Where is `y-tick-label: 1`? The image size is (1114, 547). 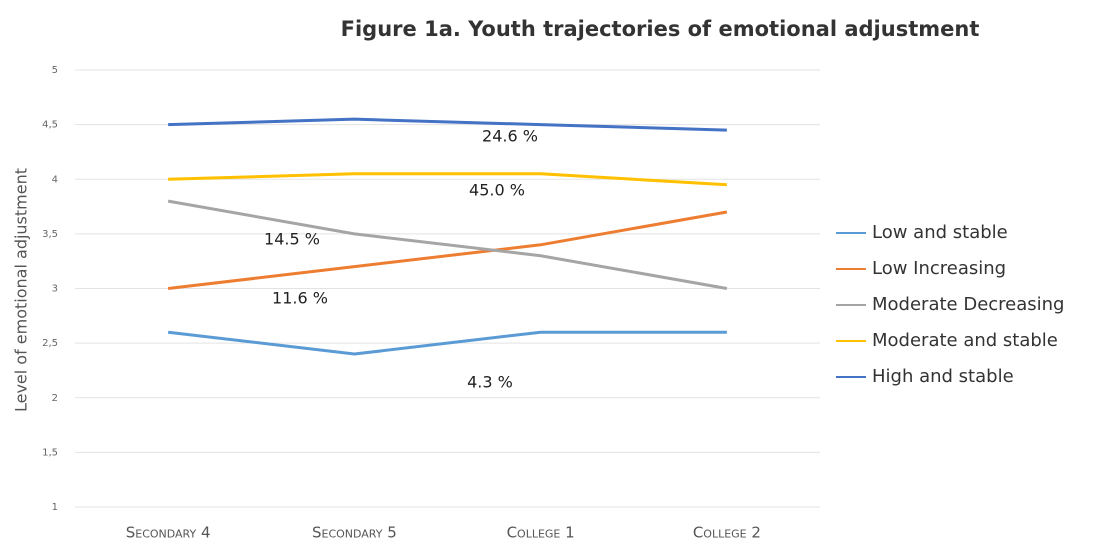
y-tick-label: 1 is located at coordinates (55, 507).